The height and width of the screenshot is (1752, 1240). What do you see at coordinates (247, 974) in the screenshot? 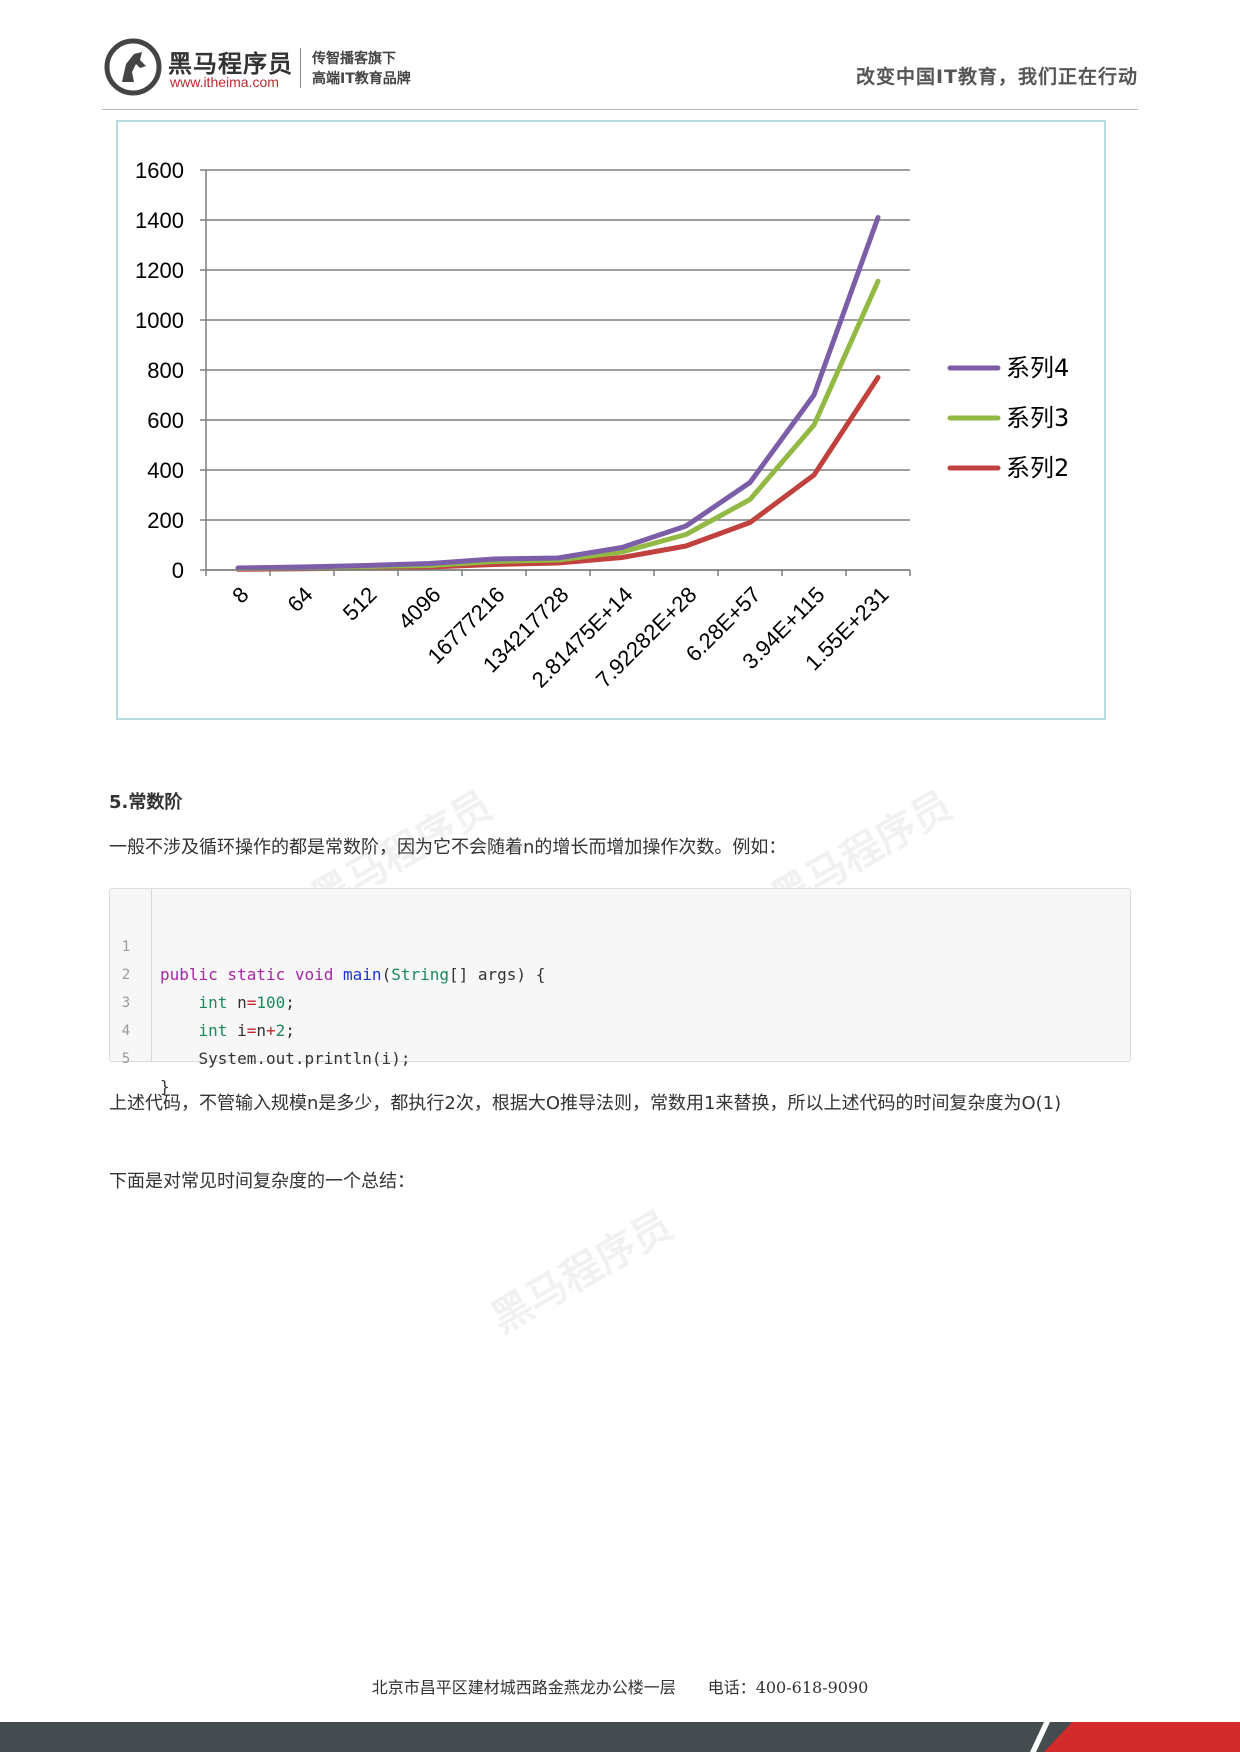
I see `code-keyword: public static void` at bounding box center [247, 974].